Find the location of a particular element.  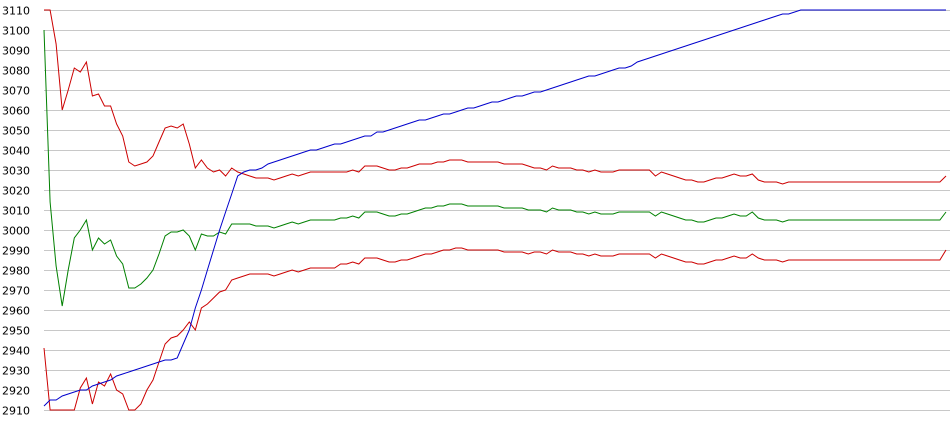

y-tick-label: 3010 is located at coordinates (16, 211).